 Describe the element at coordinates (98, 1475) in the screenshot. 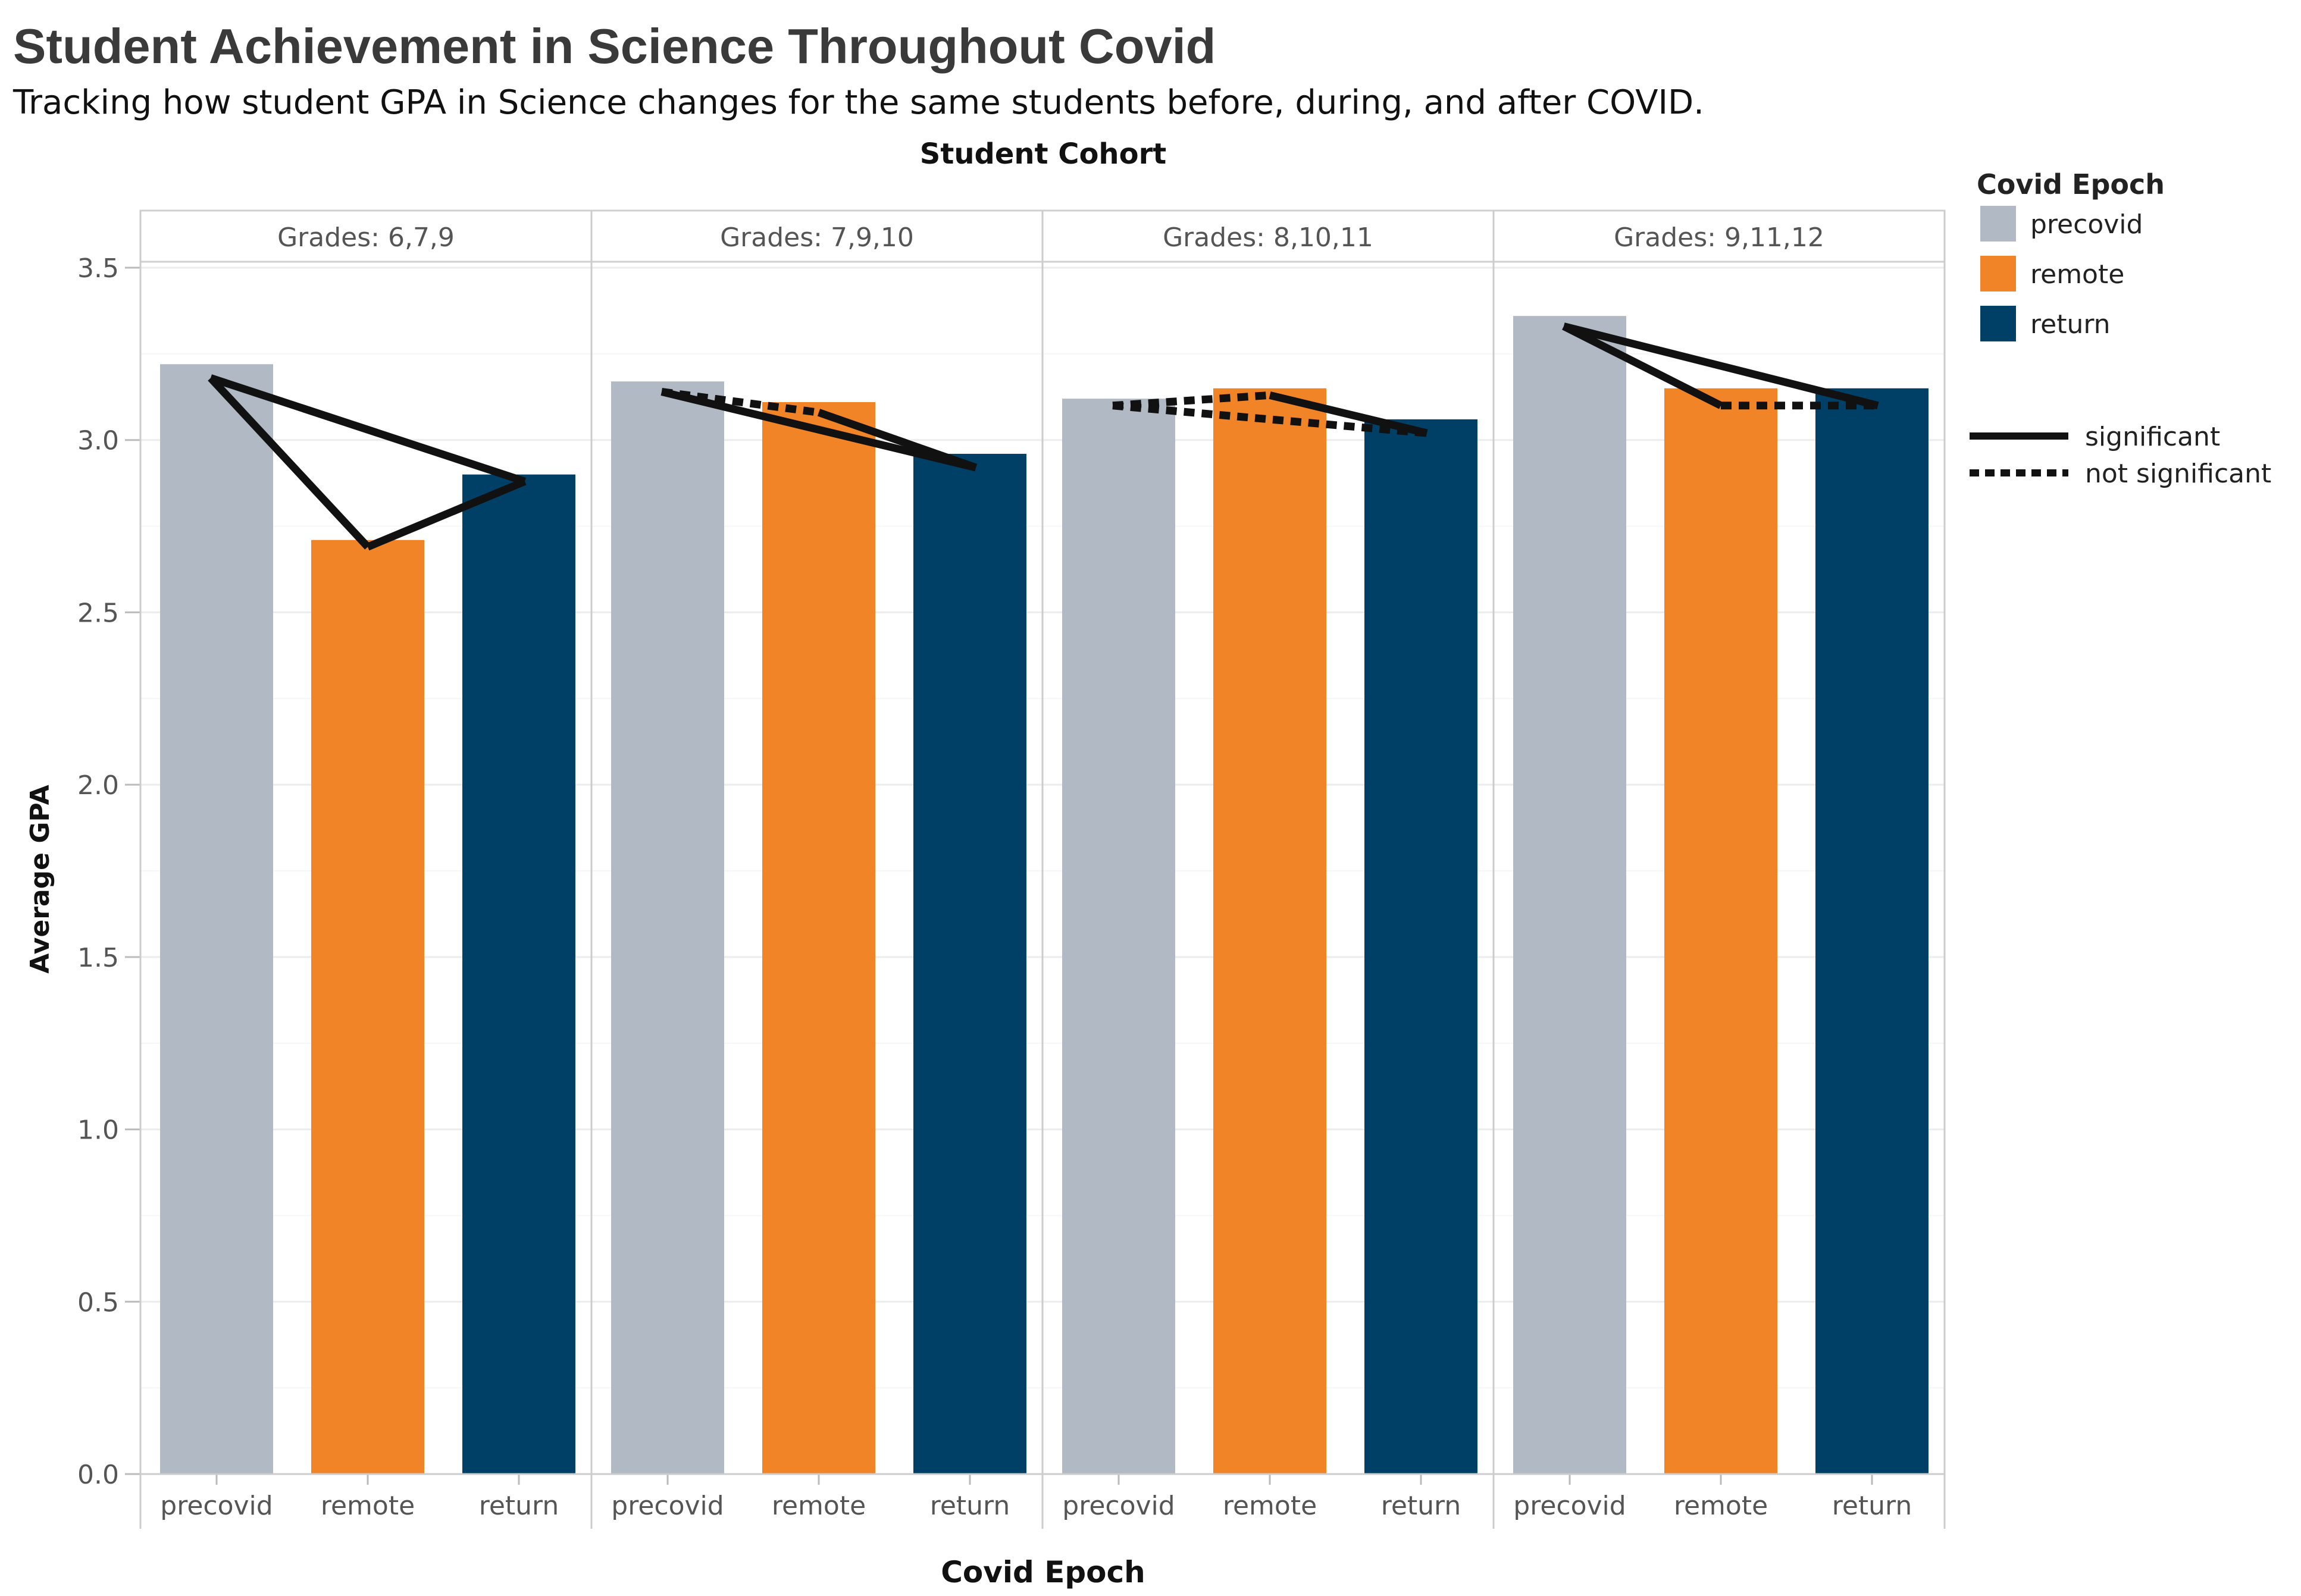

I see `y-tick-label: 0.0` at that location.